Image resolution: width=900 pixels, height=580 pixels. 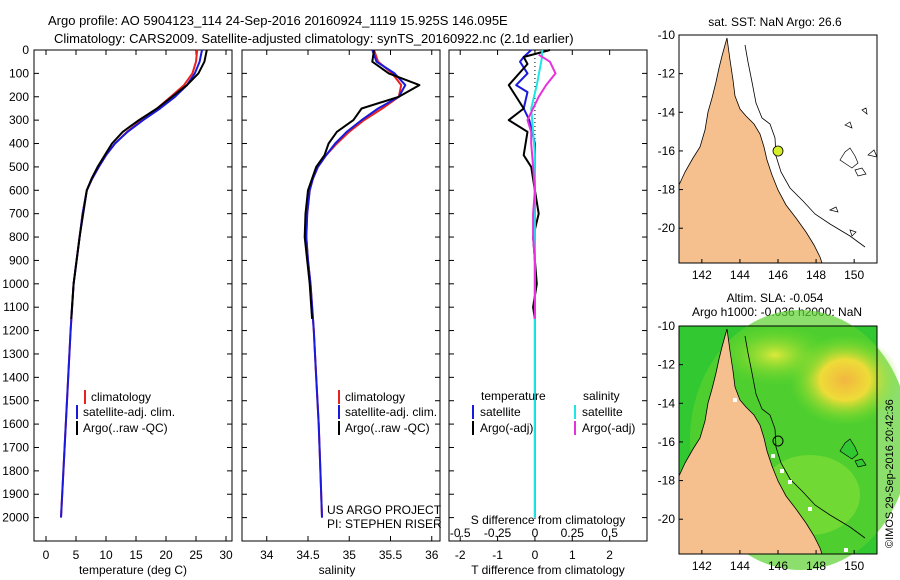 What do you see at coordinates (15, 518) in the screenshot?
I see `depth-tick-label: 2000` at bounding box center [15, 518].